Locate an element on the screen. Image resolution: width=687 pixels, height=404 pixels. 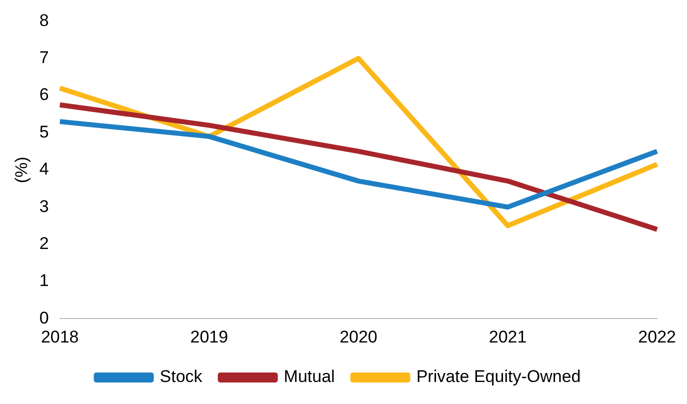
y-tick-label: 5 is located at coordinates (44, 132).